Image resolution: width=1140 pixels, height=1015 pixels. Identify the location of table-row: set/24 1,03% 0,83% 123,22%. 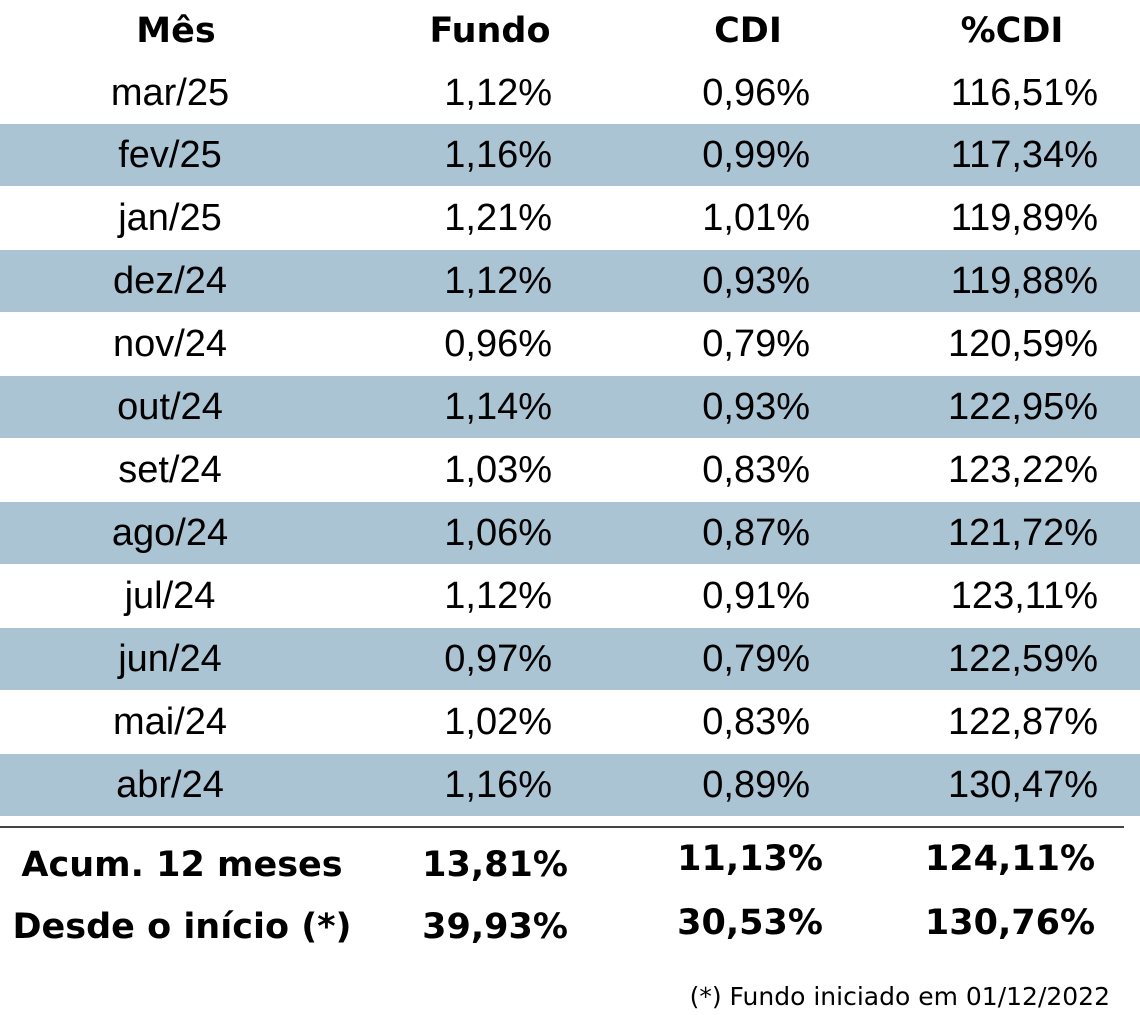
(570, 470).